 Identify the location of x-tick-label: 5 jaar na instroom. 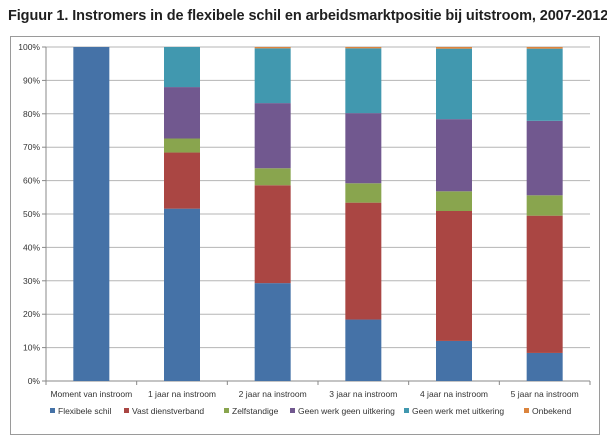
(545, 394).